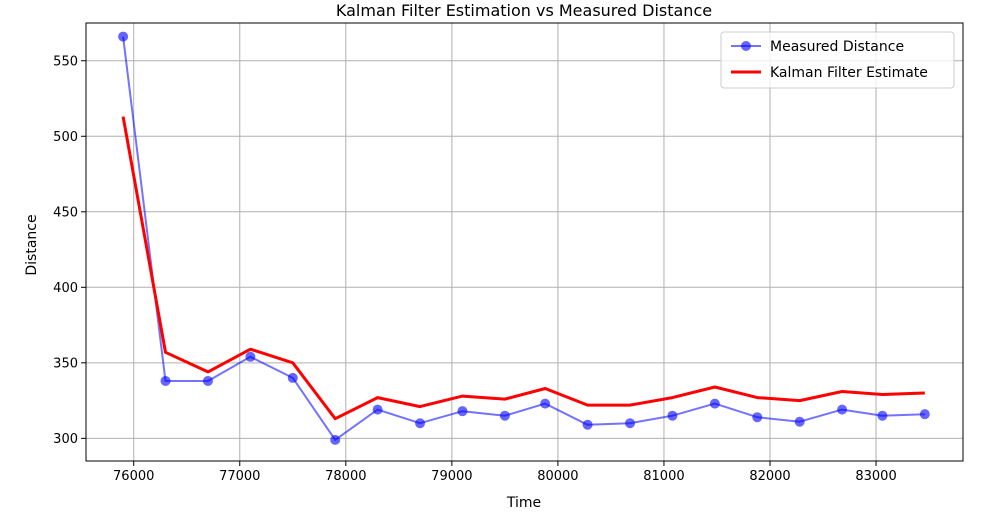 The image size is (985, 517). Describe the element at coordinates (769, 476) in the screenshot. I see `x-tick-label: 82000` at that location.